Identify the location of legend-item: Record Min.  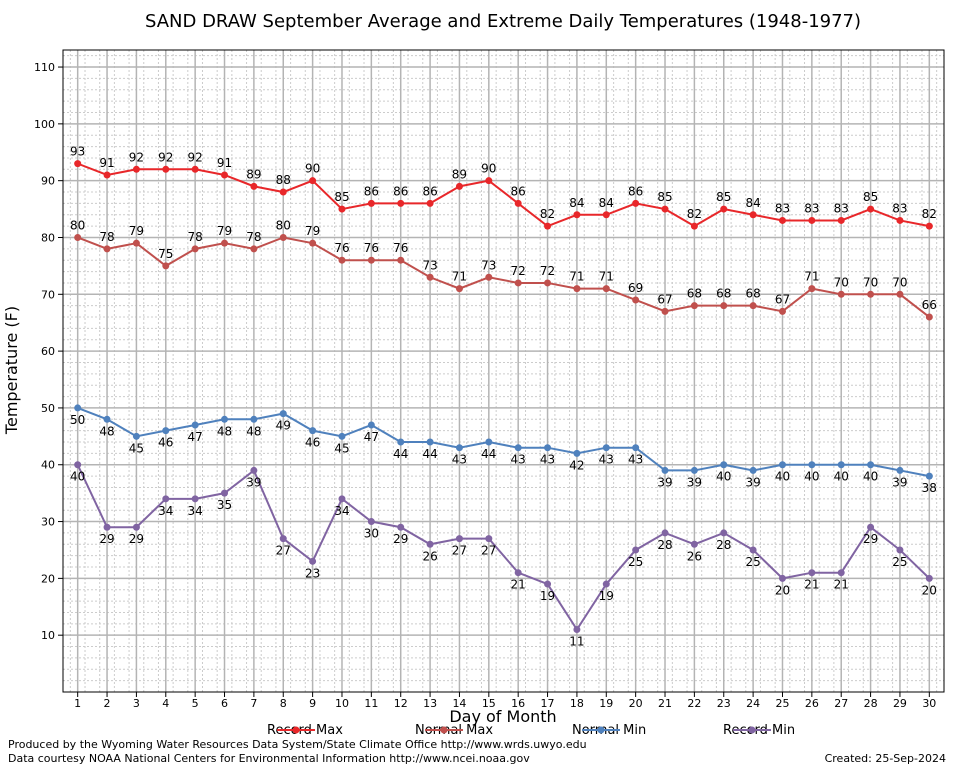
(759, 730).